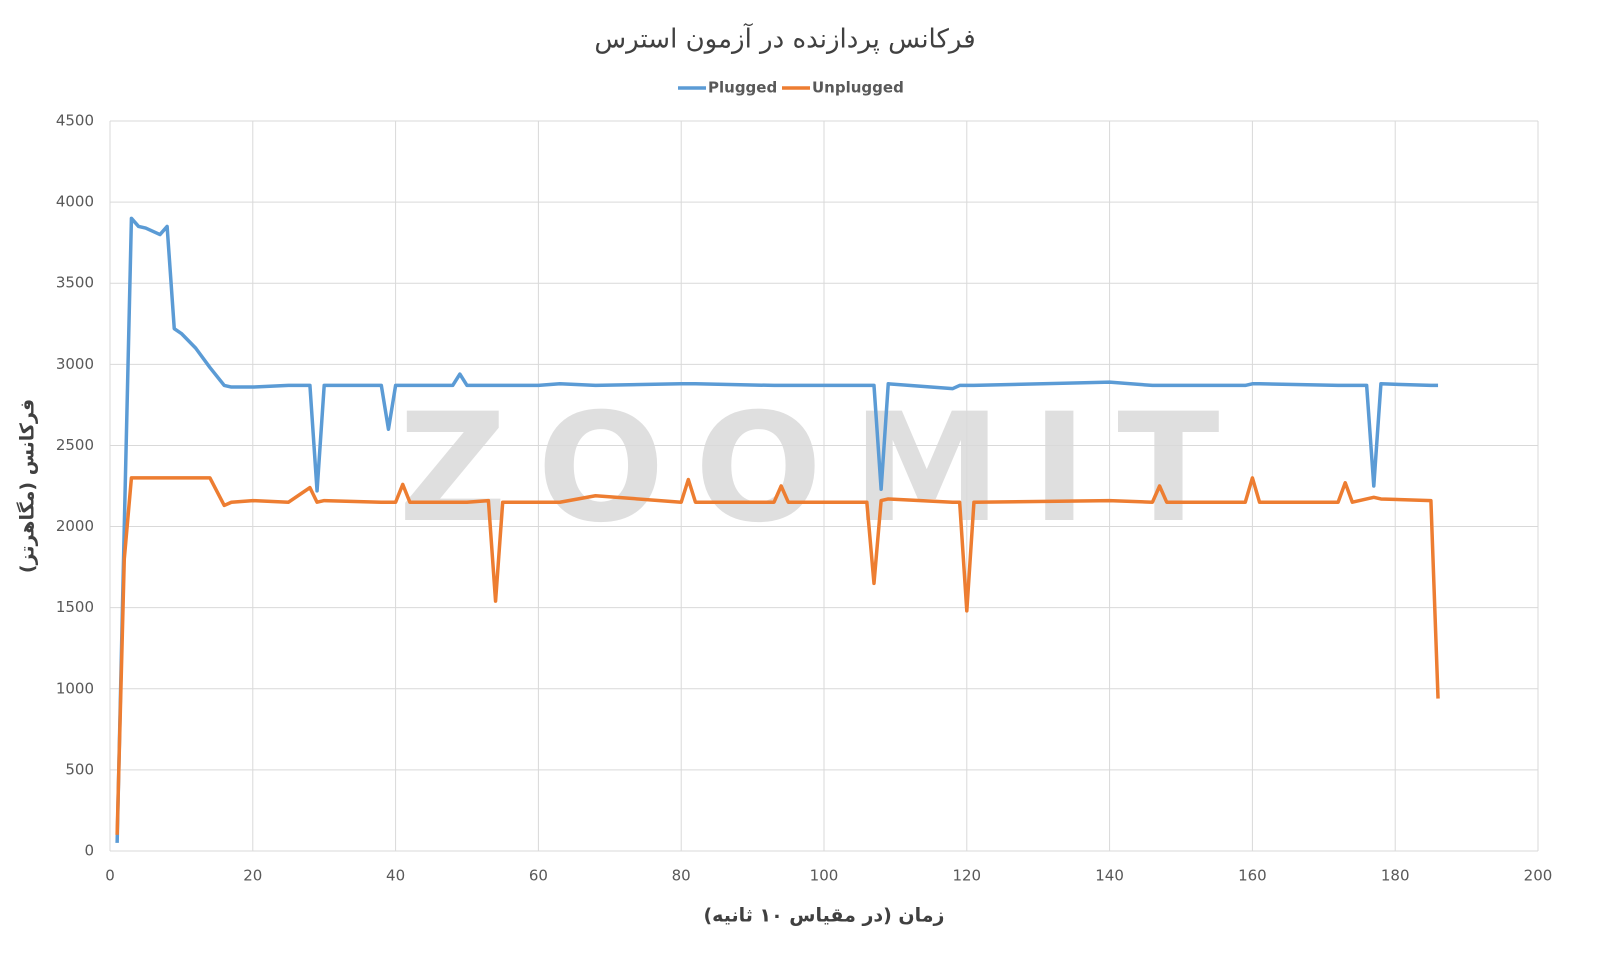 The height and width of the screenshot is (961, 1600). Describe the element at coordinates (75, 445) in the screenshot. I see `y-tick-label: 2500` at that location.